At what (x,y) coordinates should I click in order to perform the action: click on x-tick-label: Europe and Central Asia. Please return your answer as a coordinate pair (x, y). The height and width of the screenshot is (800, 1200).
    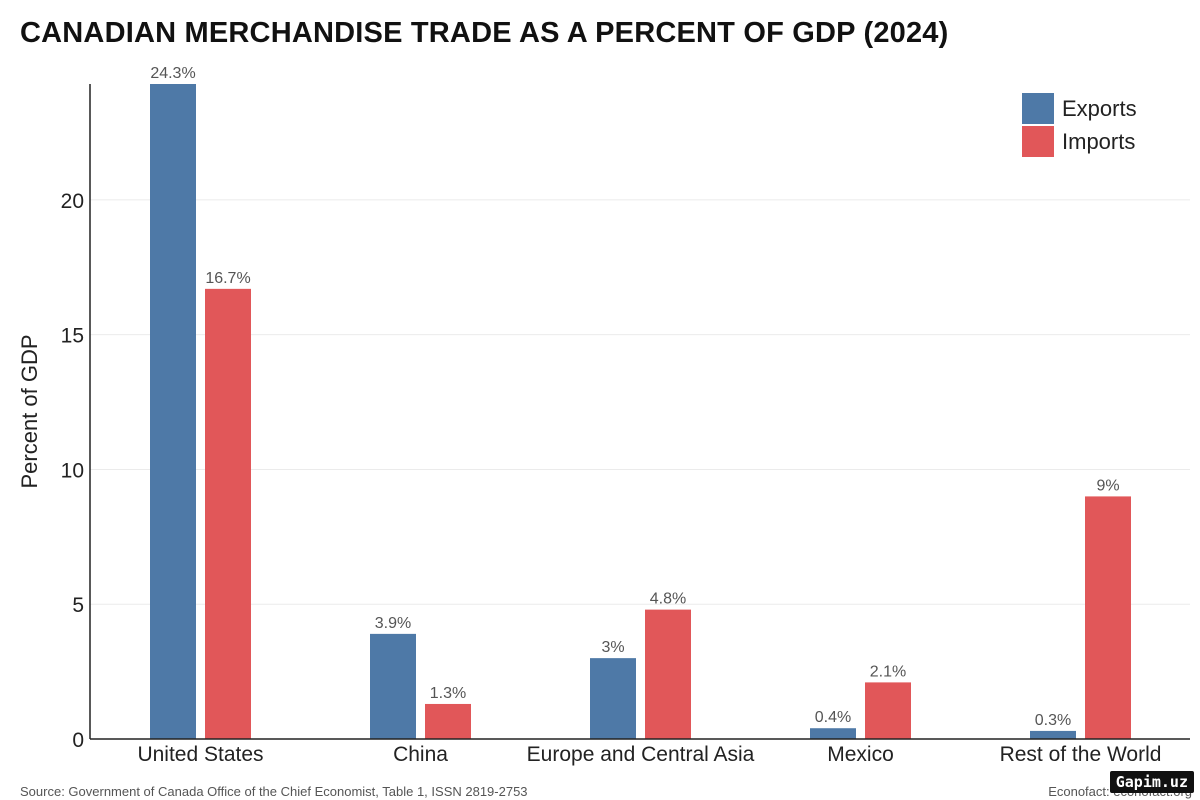
    Looking at the image, I should click on (641, 754).